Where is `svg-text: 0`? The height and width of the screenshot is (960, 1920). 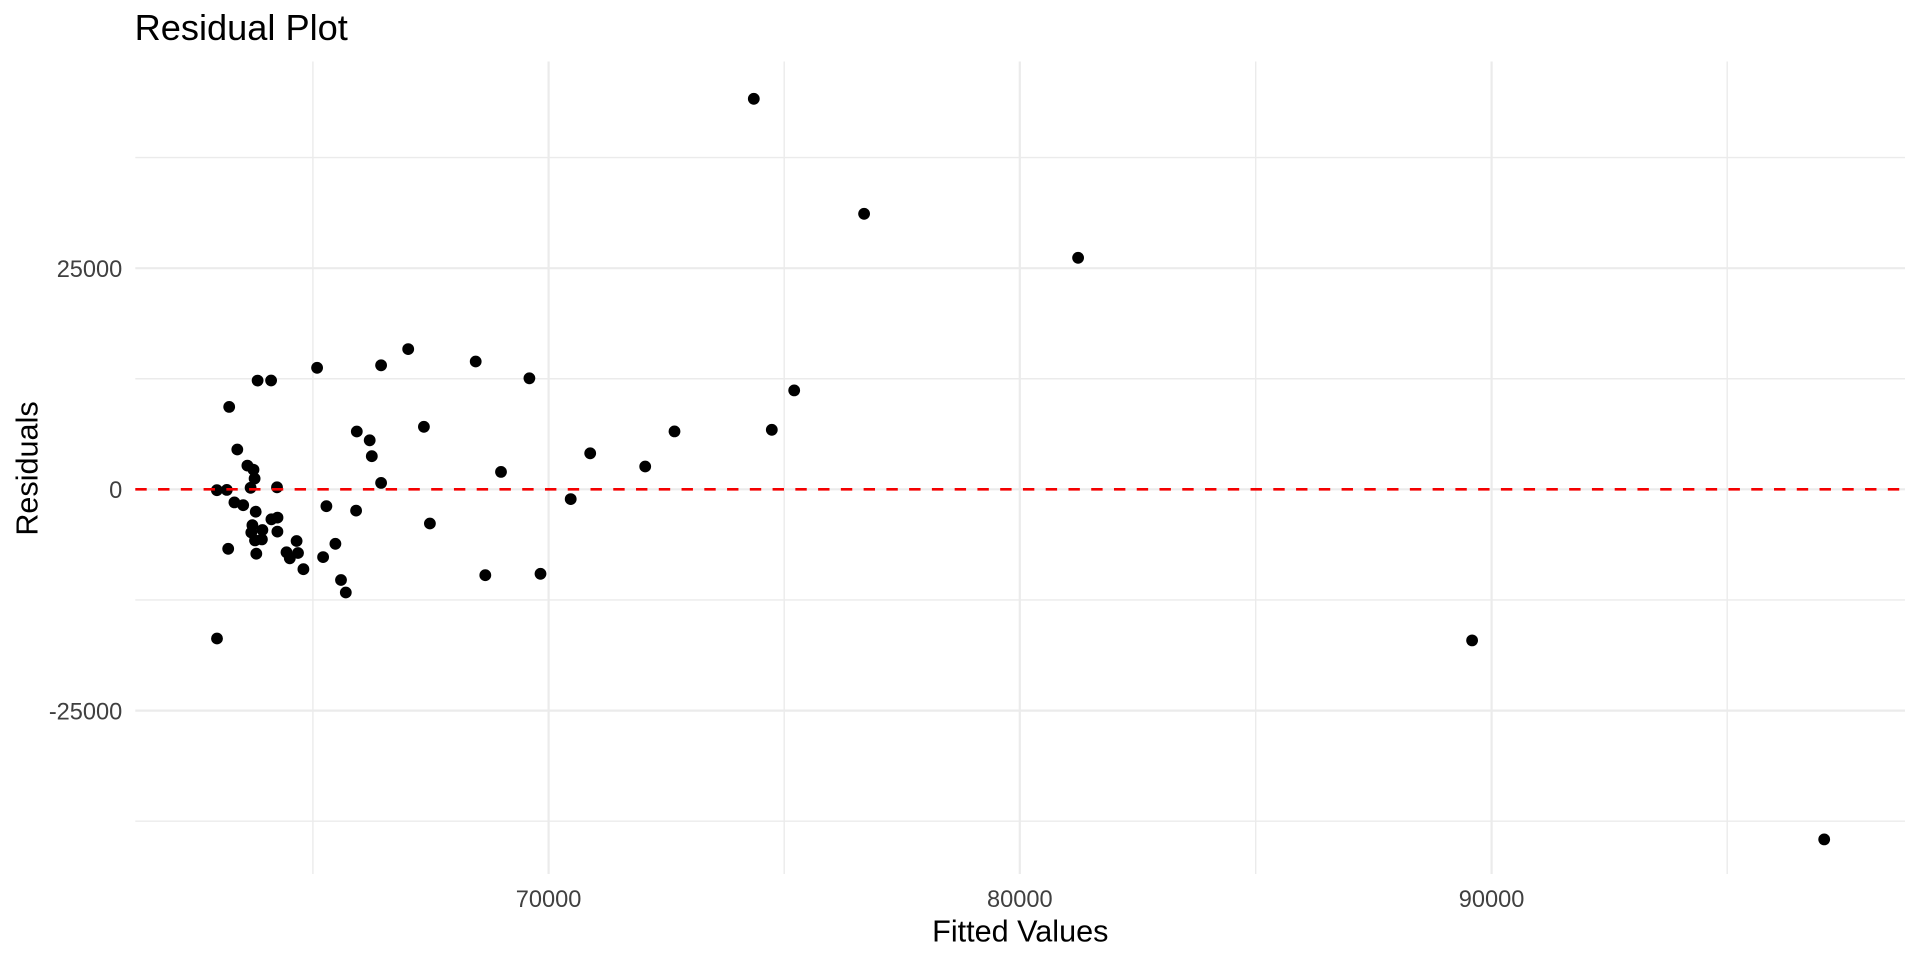
svg-text: 0 is located at coordinates (115, 491).